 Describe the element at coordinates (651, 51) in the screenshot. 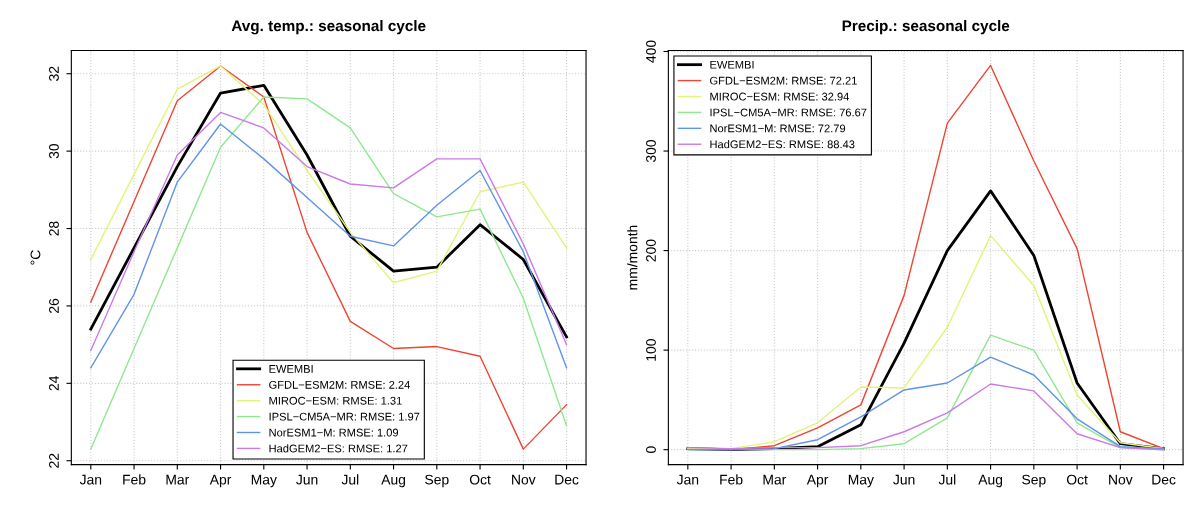

I see `y-tick-label: 400` at that location.